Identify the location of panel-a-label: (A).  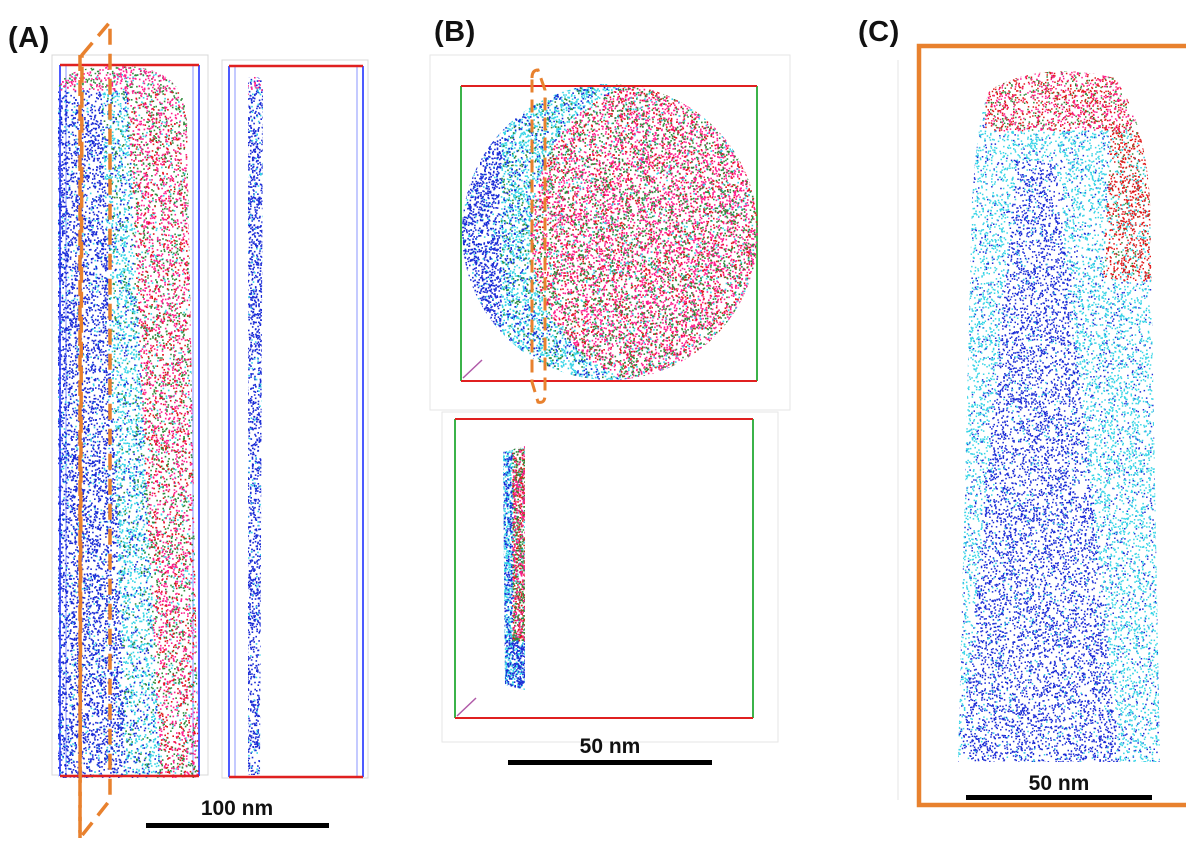
(29, 38).